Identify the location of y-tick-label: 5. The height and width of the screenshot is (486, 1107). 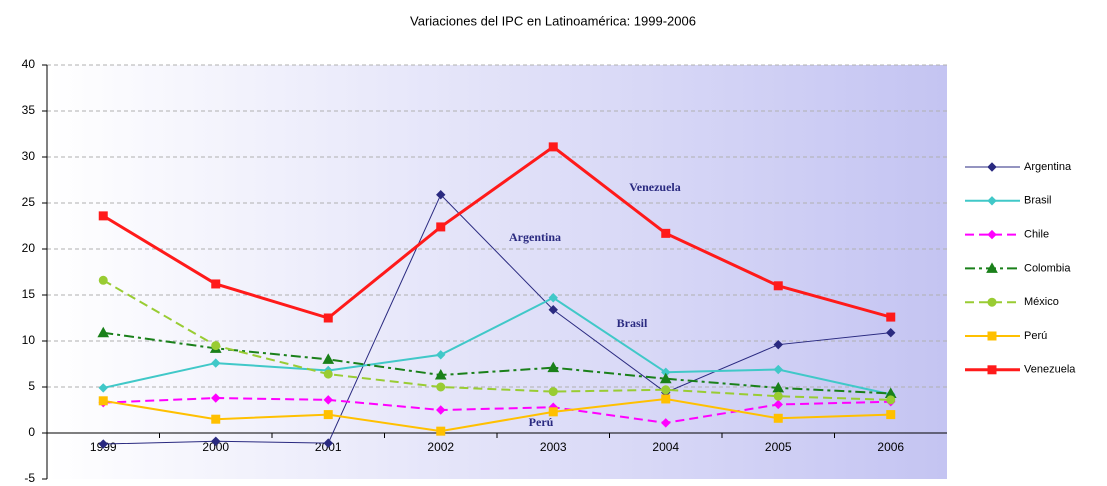
(31, 386).